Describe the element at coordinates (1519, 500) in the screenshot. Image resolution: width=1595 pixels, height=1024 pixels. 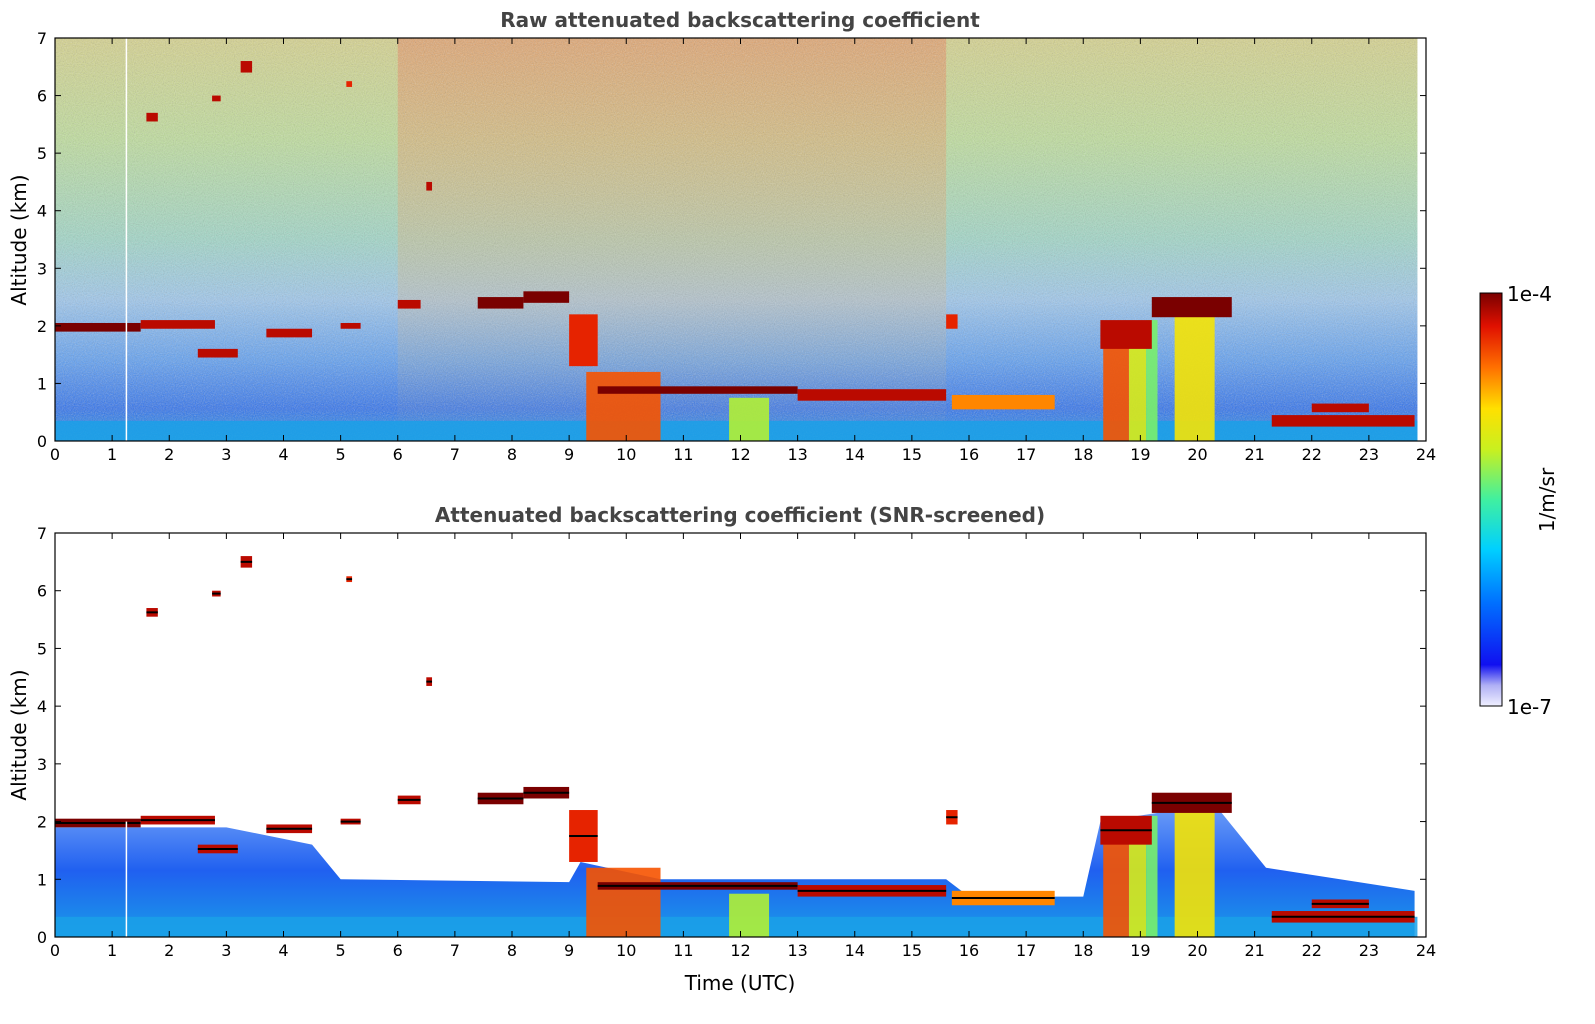
I see `colorbar: 1e-4 1e-7 1/m/sr` at that location.